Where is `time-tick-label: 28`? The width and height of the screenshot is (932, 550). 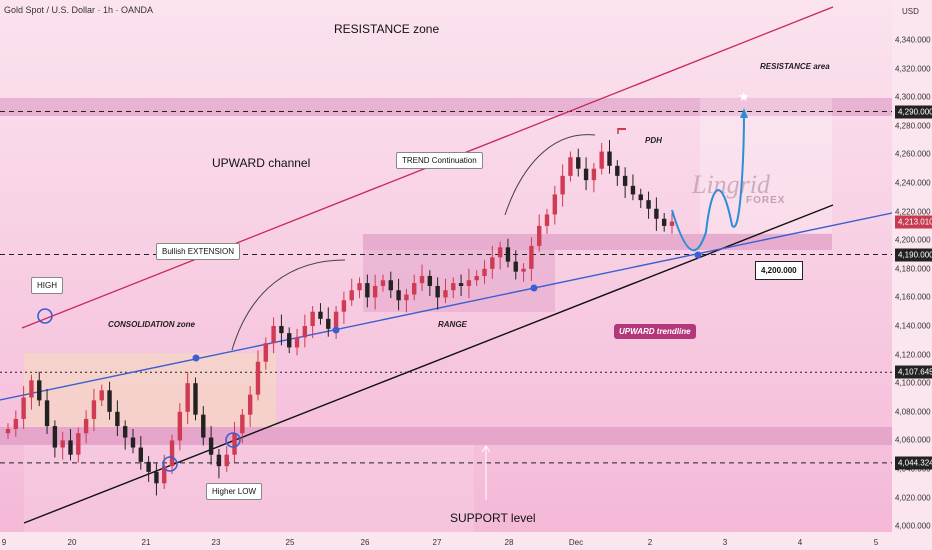
time-tick-label: 28 is located at coordinates (509, 542).